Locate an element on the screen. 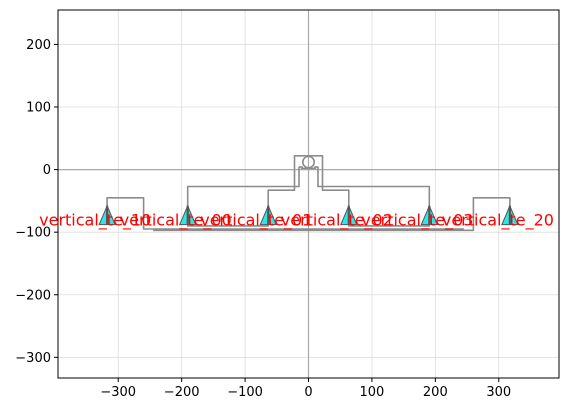 The height and width of the screenshot is (413, 581). port-label: vertical_te_20 is located at coordinates (498, 221).